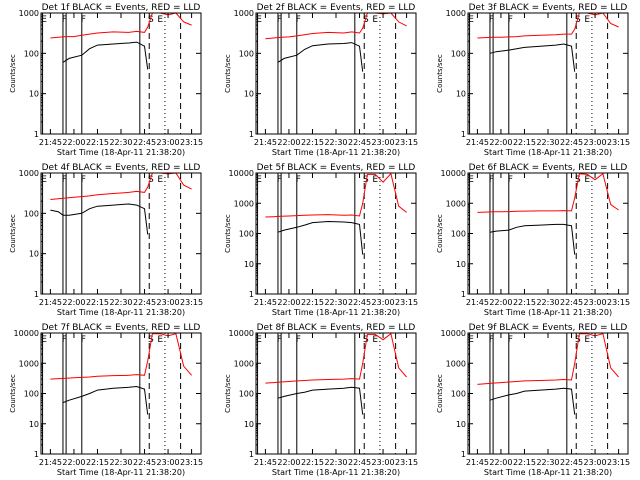 This screenshot has width=640, height=480. What do you see at coordinates (121, 8) in the screenshot?
I see `panel-title: Det 1f BLACK = Events, RED = LLD` at bounding box center [121, 8].